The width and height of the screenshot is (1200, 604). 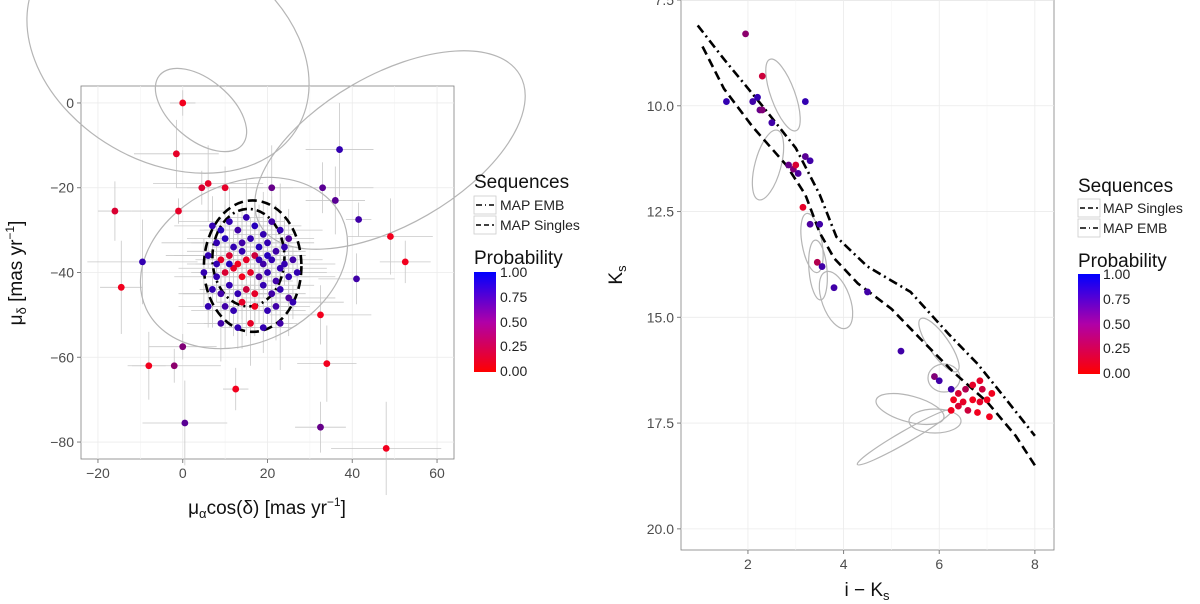 I want to click on x-tick-label: 4, so click(x=844, y=564).